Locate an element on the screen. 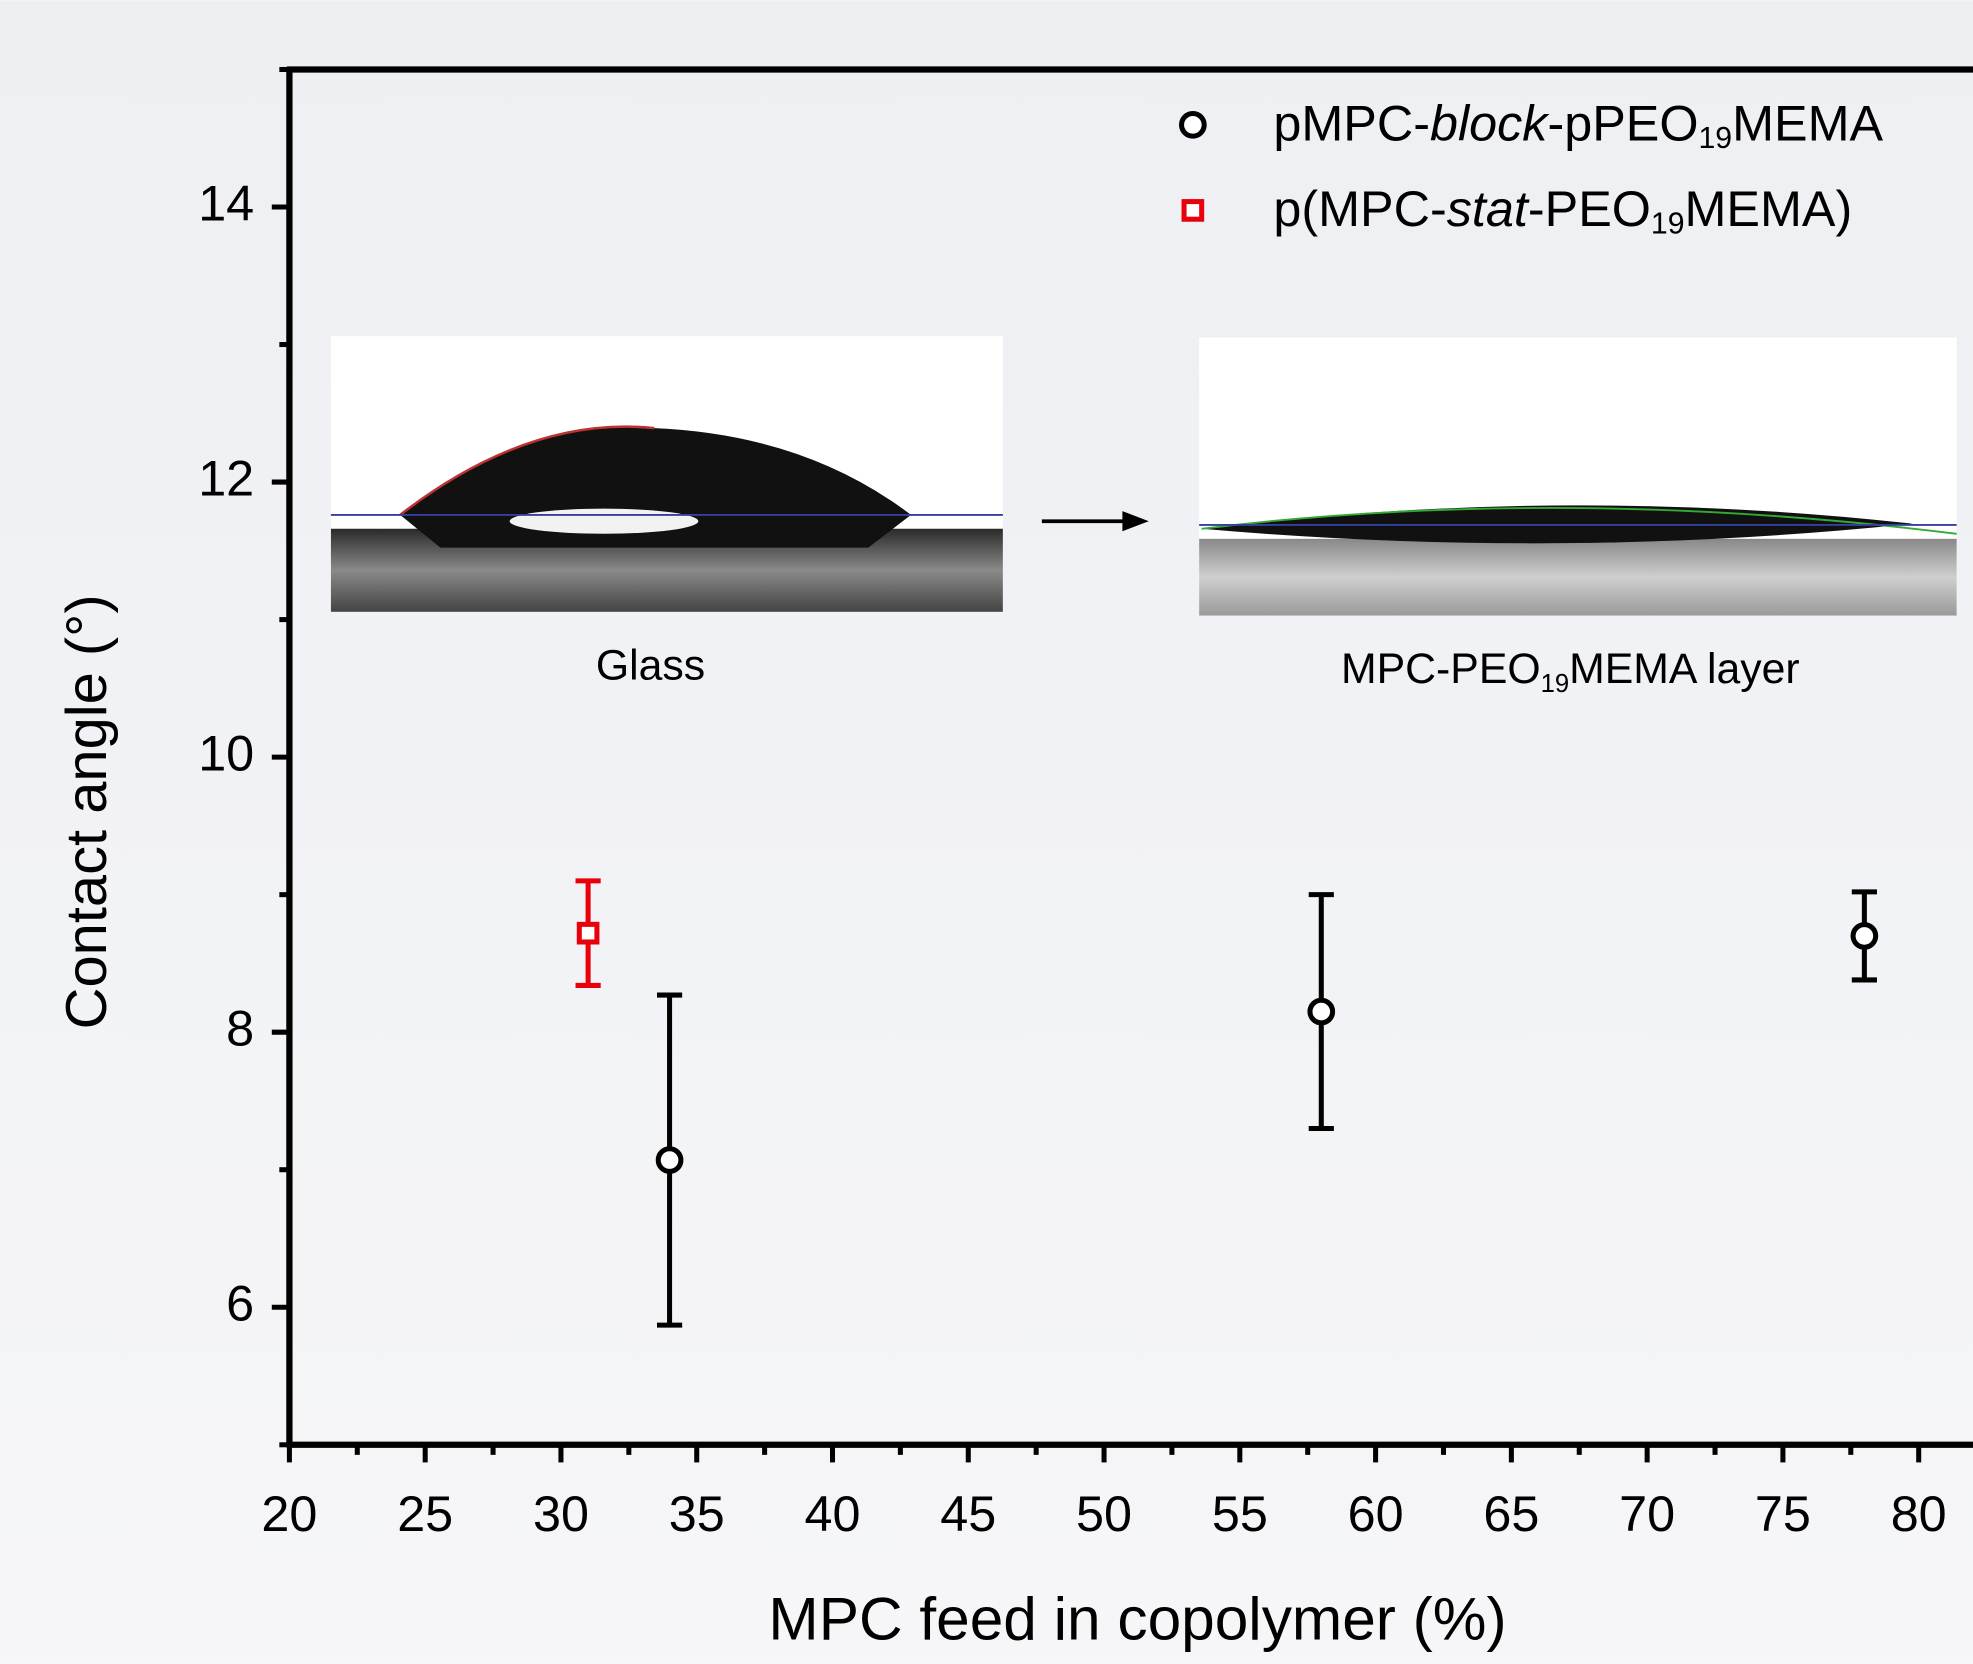  legend-label: p(MPC-stat-PEO19​MEMA) is located at coordinates (1562, 210).